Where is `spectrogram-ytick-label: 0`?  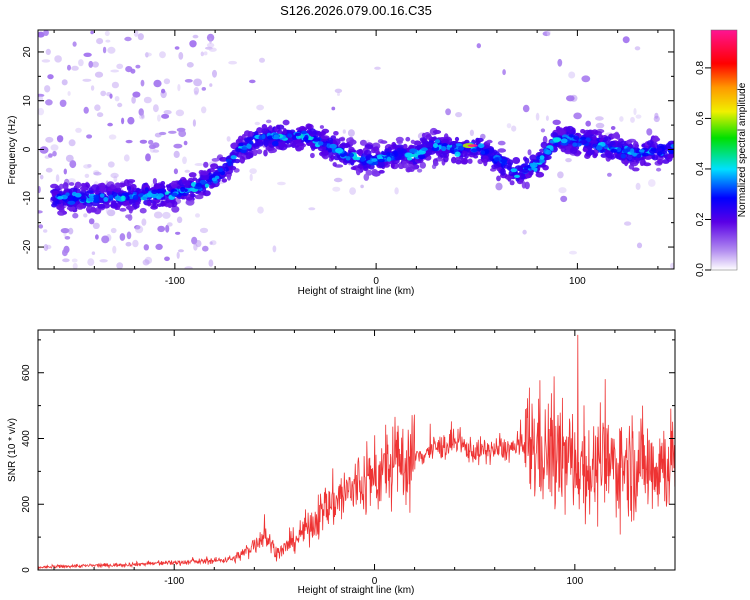 spectrogram-ytick-label: 0 is located at coordinates (27, 149).